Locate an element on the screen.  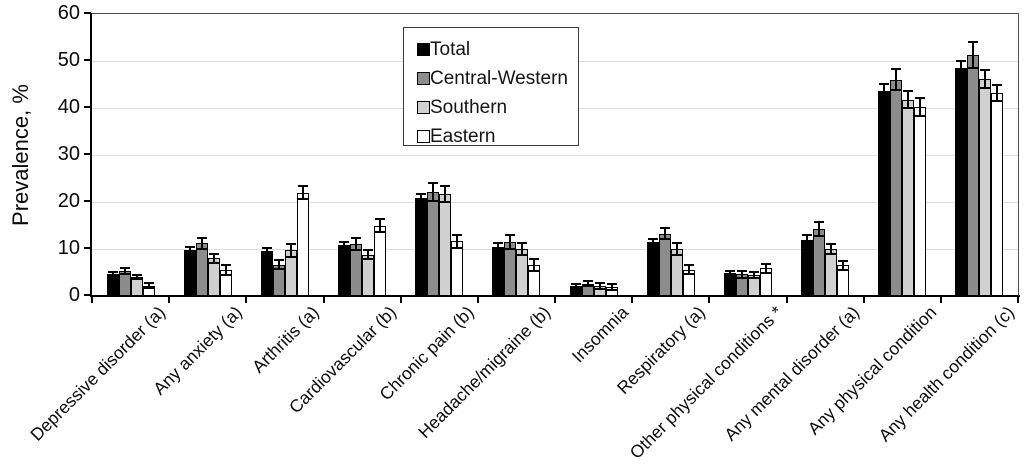
y-tick-label: 30 is located at coordinates (68, 154).